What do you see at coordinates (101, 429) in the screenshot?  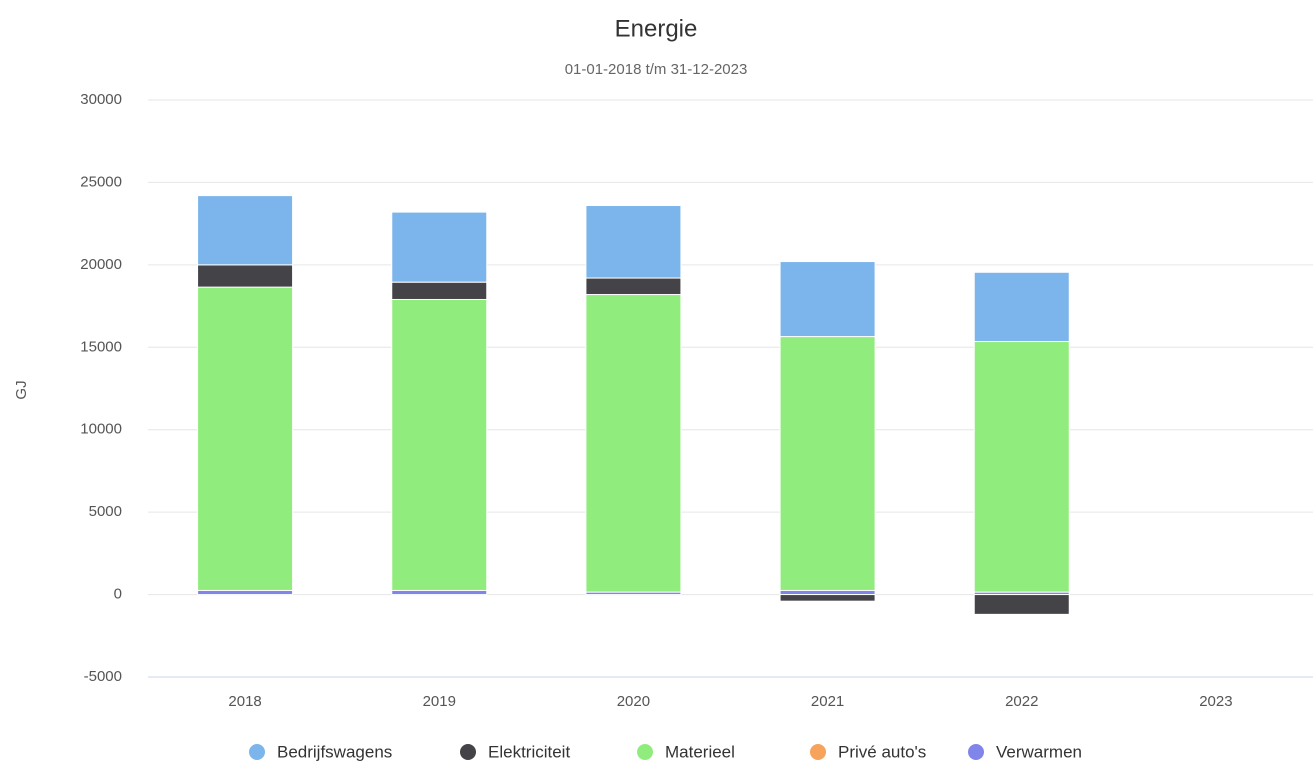 I see `y-tick-label: 10000` at bounding box center [101, 429].